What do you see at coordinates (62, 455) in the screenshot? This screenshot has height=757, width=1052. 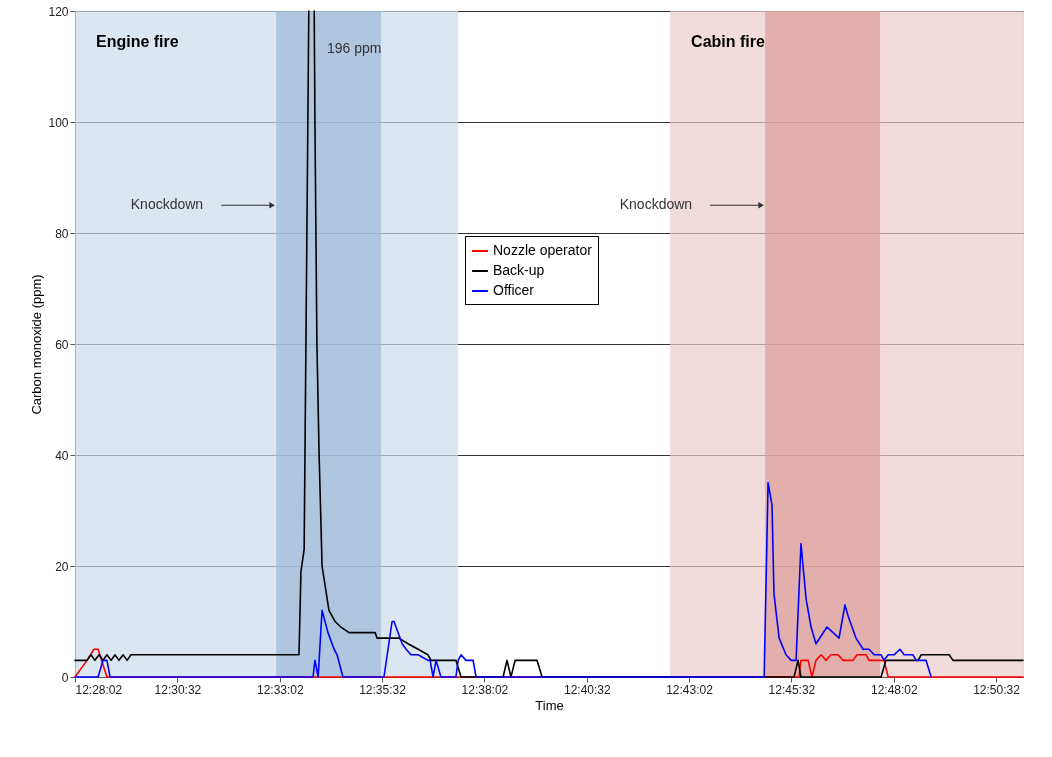 I see `y-tick-label: 40` at bounding box center [62, 455].